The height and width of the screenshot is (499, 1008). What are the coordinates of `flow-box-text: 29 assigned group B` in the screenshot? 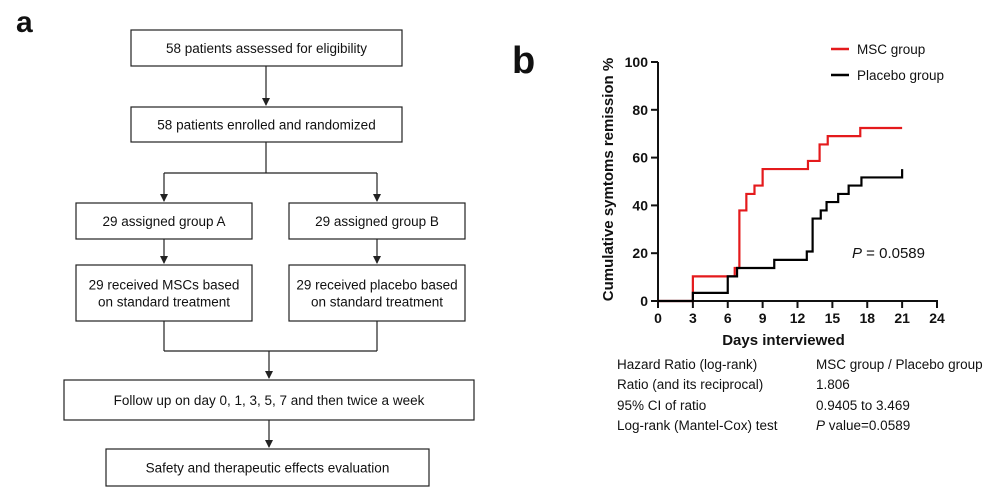 It's located at (377, 221).